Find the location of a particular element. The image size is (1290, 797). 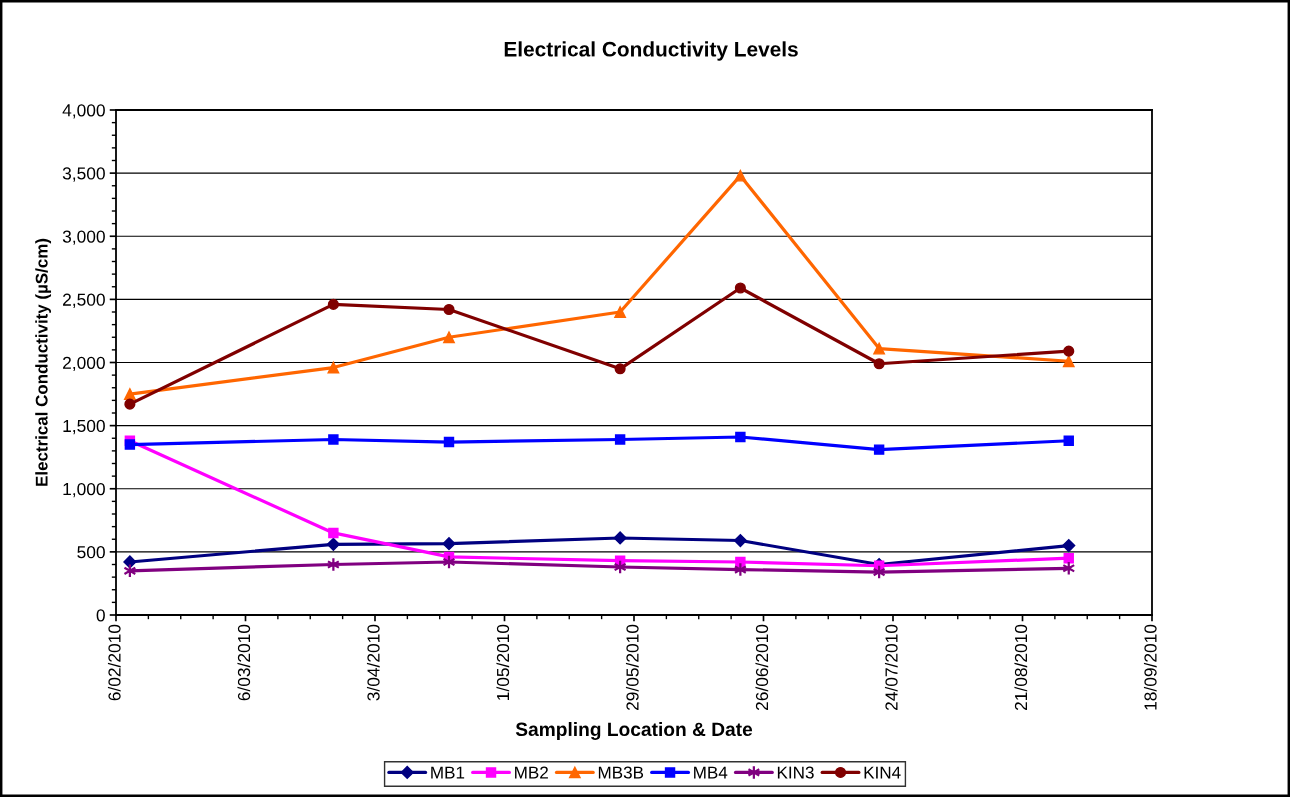

legend-label: MB1 is located at coordinates (448, 772).